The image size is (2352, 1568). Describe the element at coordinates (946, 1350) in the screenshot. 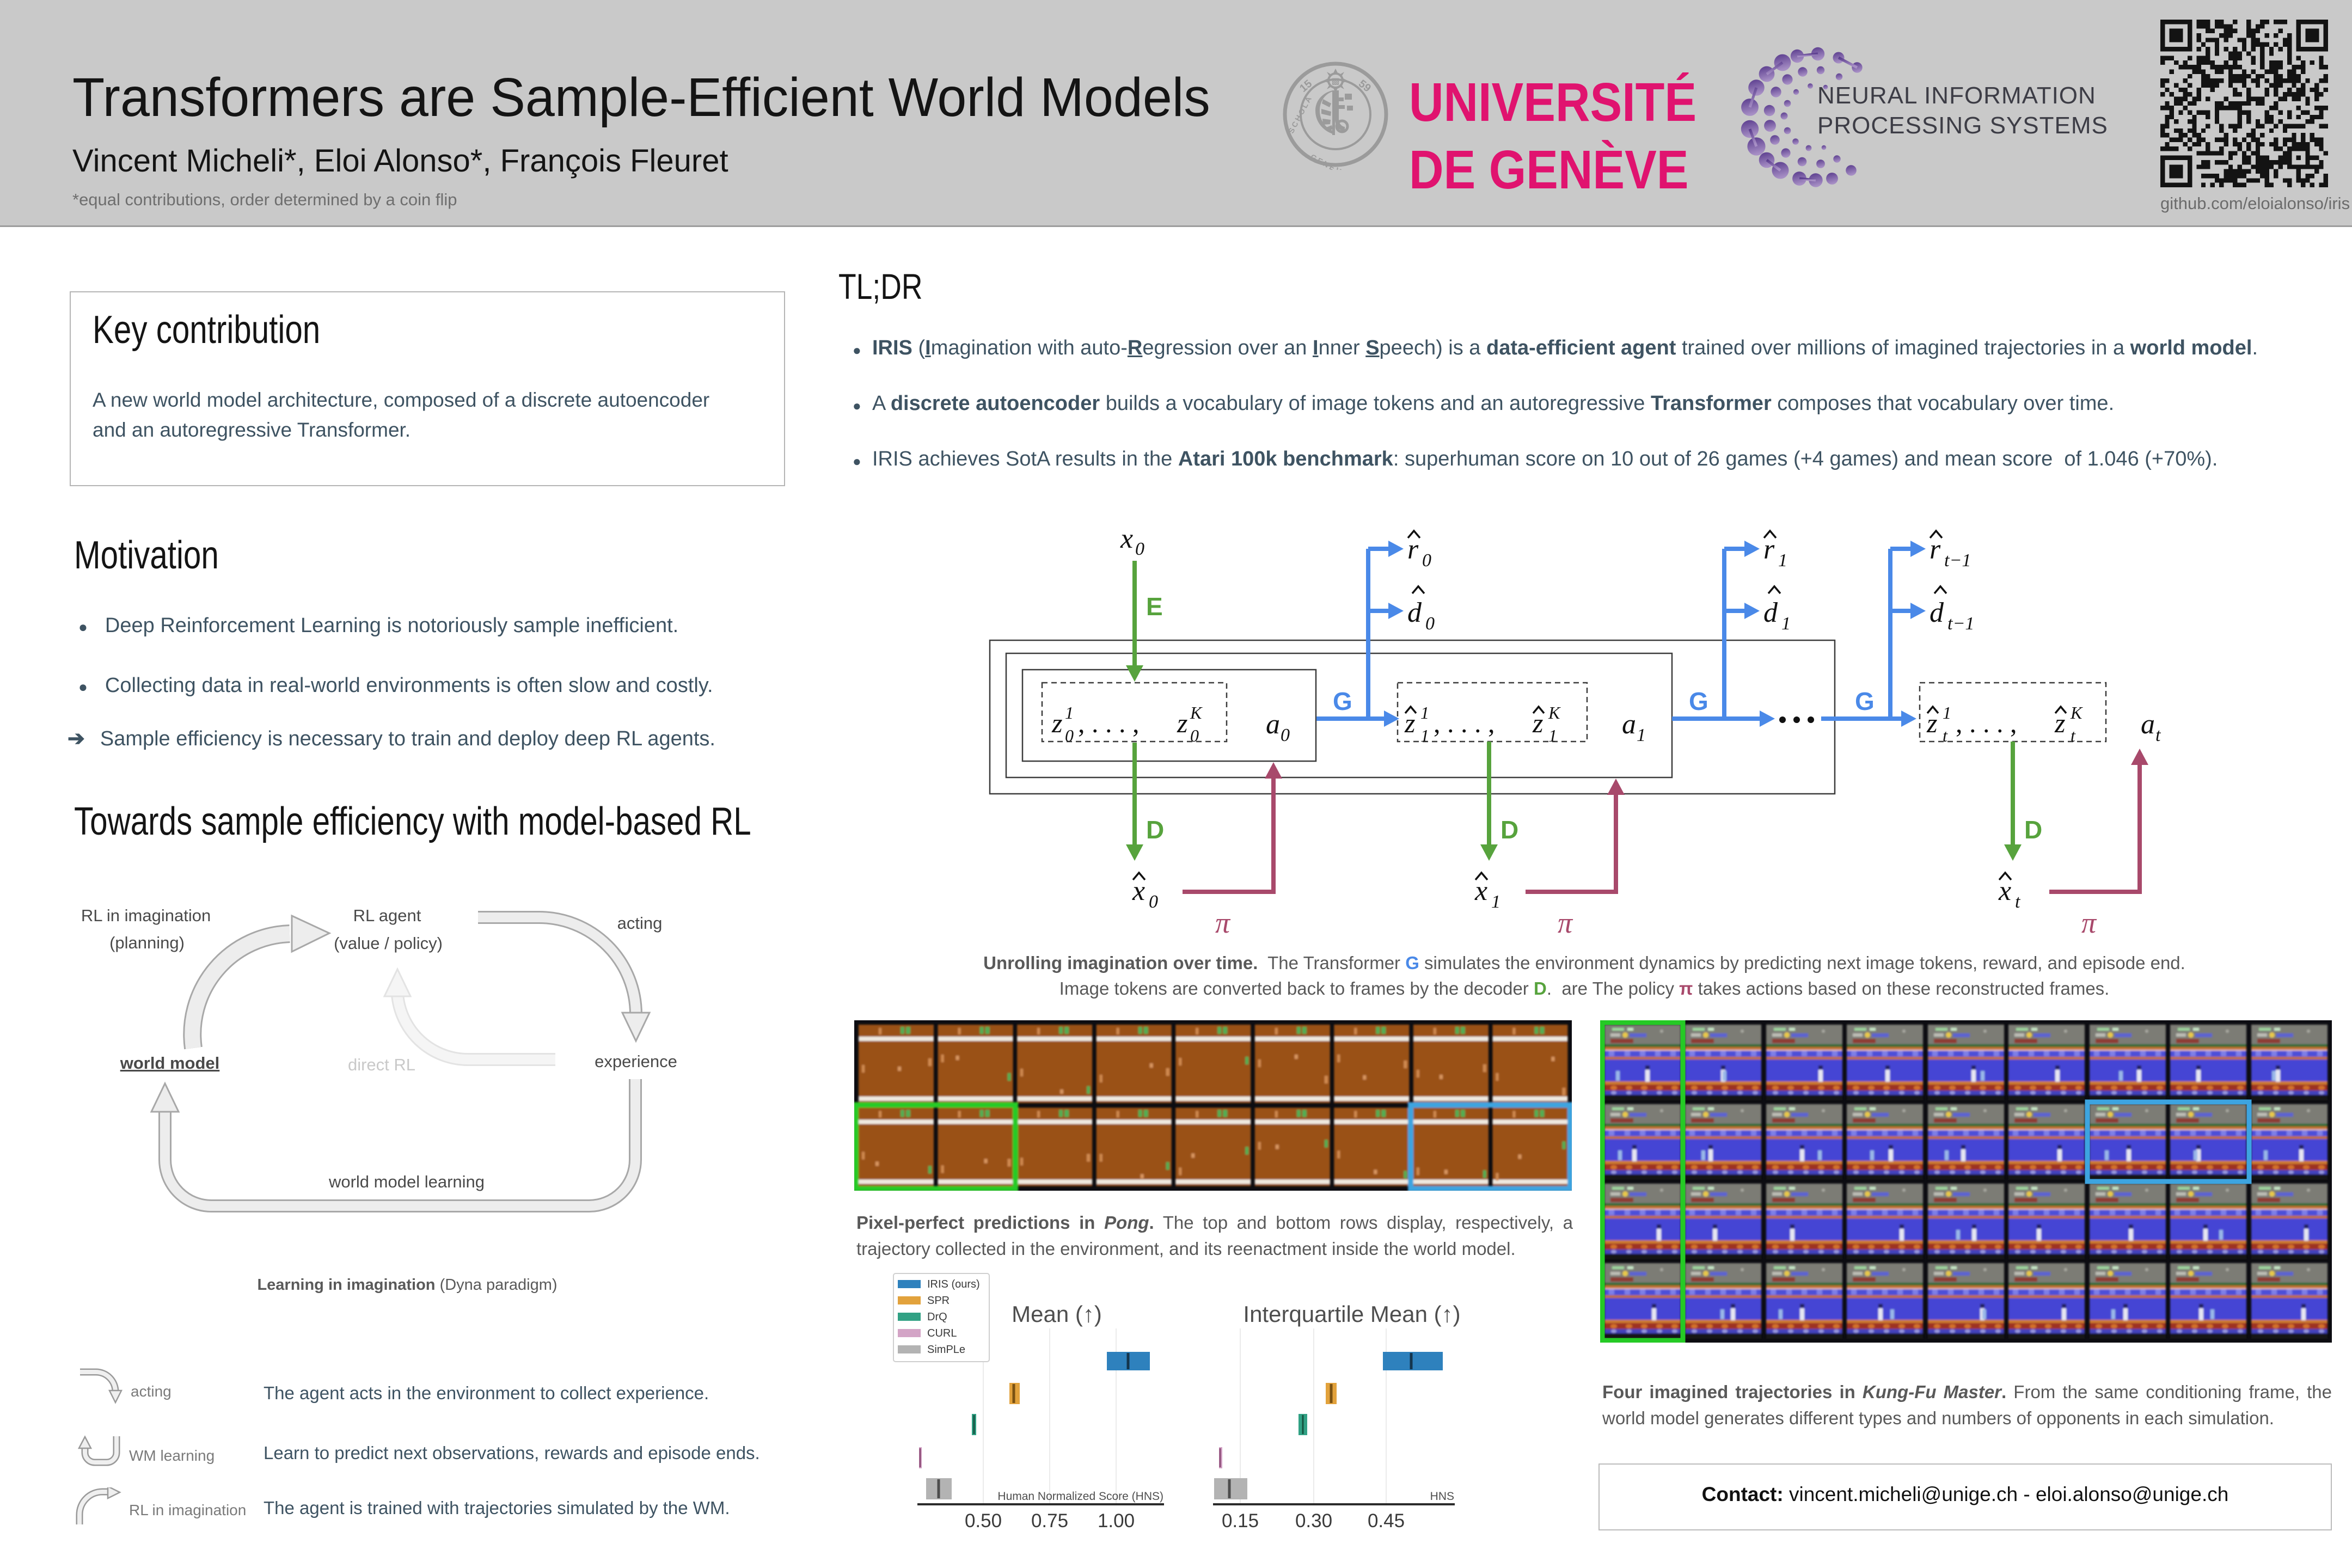

I see `svg-text: SimPLe` at that location.